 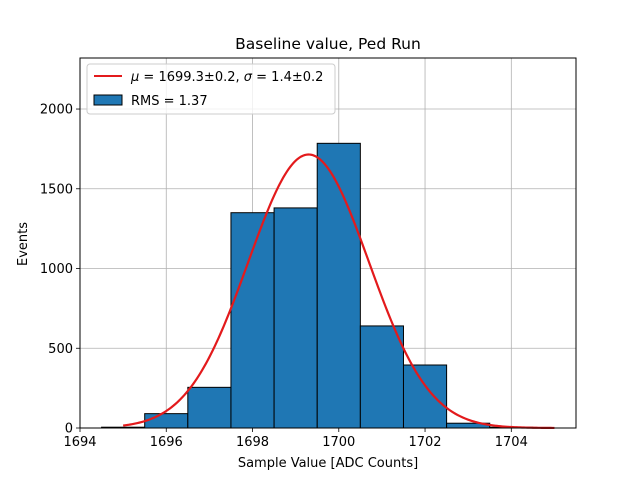 What do you see at coordinates (191, 77) in the screenshot?
I see `legend-mu-value: = 1699.3±0.2,` at bounding box center [191, 77].